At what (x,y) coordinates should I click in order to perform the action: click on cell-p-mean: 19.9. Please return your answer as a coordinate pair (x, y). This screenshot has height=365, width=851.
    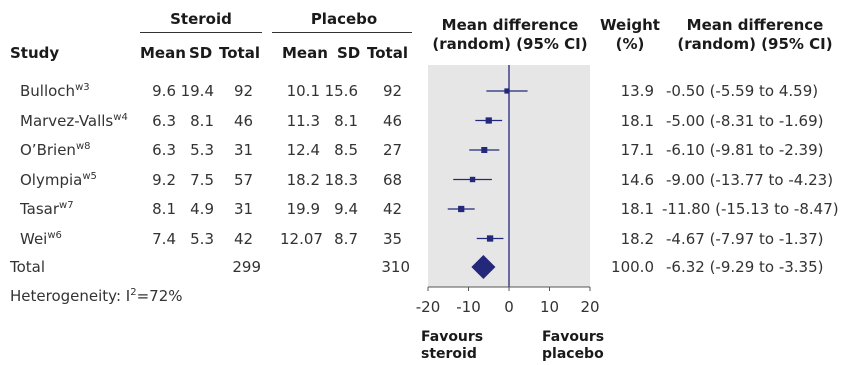
    Looking at the image, I should click on (303, 209).